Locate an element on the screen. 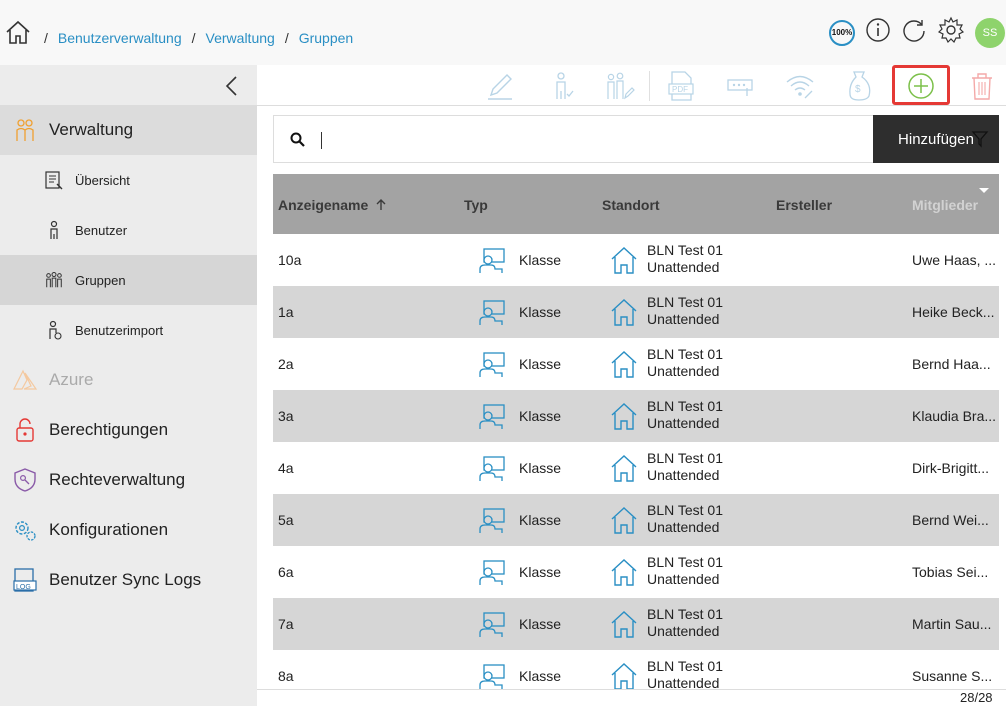 This screenshot has width=1006, height=706. sidebar-item-konfigurationen: Konfigurationen is located at coordinates (128, 530).